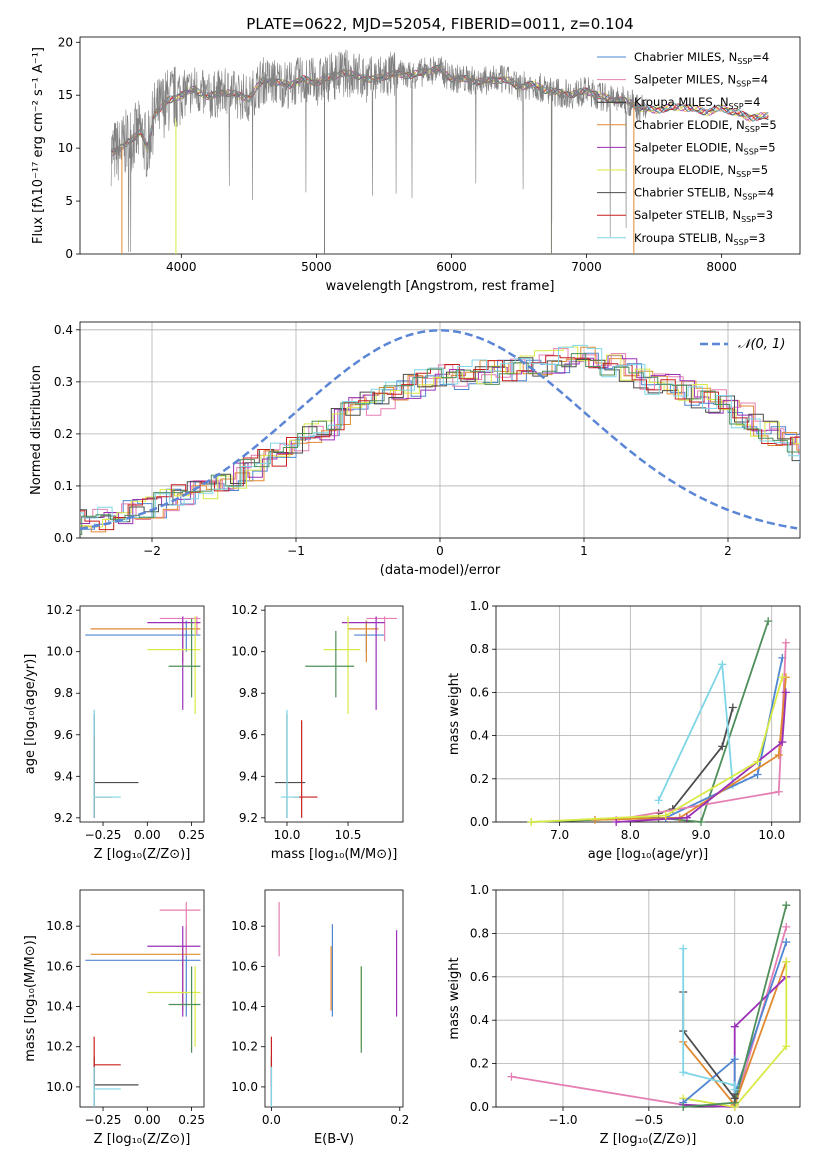 This screenshot has height=1170, width=819. What do you see at coordinates (648, 854) in the screenshot?
I see `x-axis-label: age [log₁₀(age/yr)]` at bounding box center [648, 854].